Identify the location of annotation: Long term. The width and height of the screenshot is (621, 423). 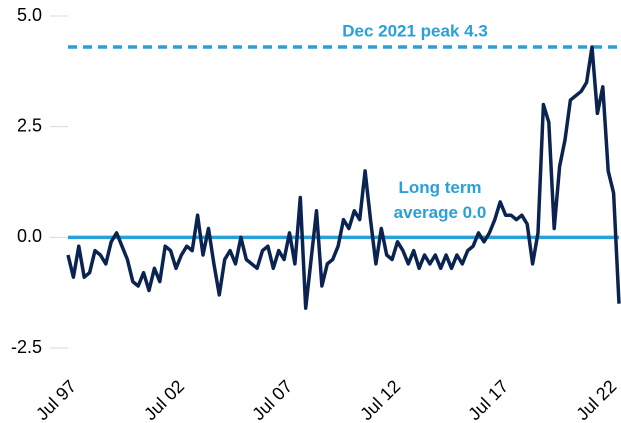
(439, 187).